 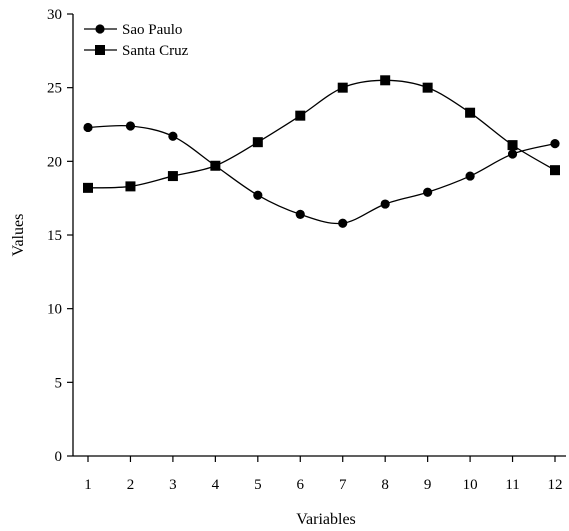 What do you see at coordinates (54, 162) in the screenshot?
I see `y-tick-label: 20` at bounding box center [54, 162].